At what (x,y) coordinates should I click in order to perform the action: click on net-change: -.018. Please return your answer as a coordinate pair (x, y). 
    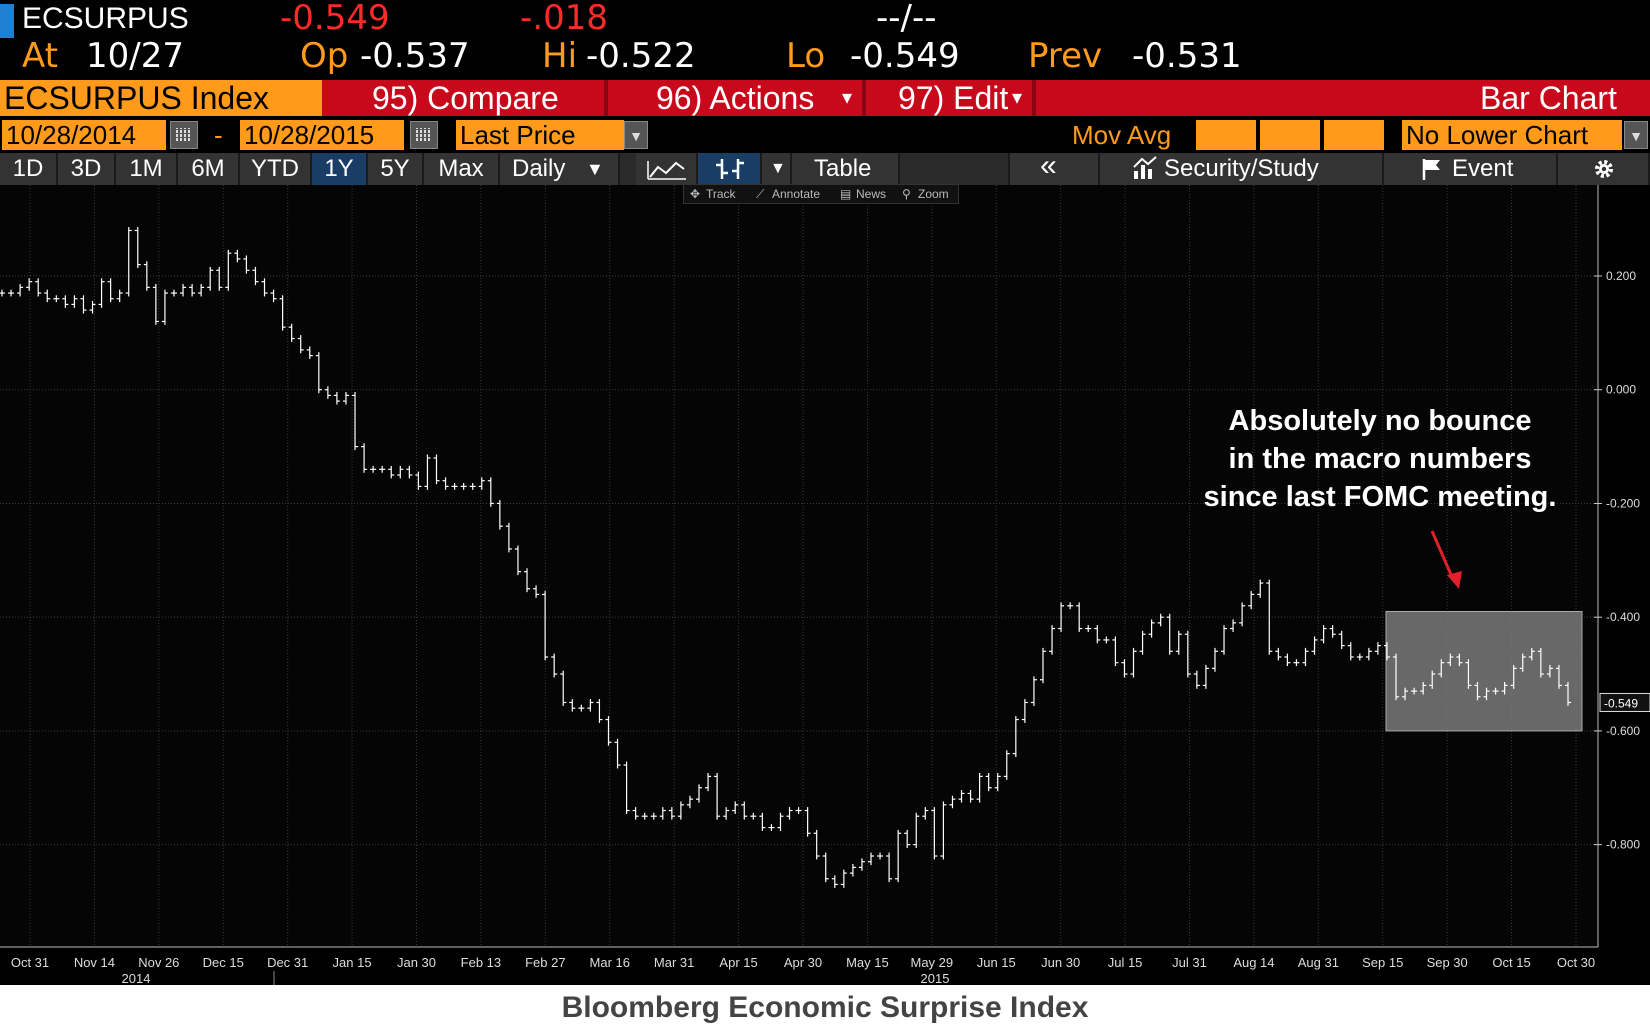
    Looking at the image, I should click on (564, 19).